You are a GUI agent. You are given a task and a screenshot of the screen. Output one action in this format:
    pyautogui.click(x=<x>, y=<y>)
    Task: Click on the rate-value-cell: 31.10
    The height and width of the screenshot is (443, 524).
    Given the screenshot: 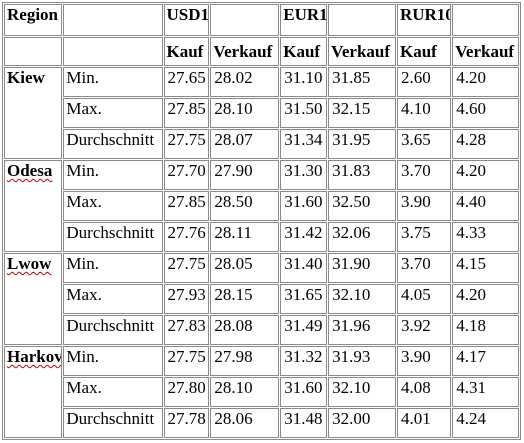 What is the action you would take?
    pyautogui.click(x=304, y=82)
    